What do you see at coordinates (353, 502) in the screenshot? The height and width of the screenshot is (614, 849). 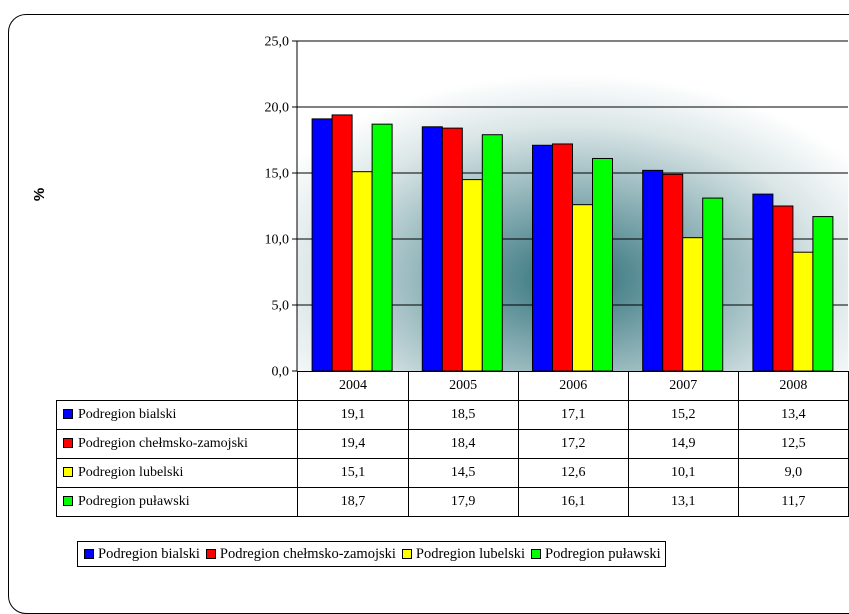 I see `data-cell: 18,7` at bounding box center [353, 502].